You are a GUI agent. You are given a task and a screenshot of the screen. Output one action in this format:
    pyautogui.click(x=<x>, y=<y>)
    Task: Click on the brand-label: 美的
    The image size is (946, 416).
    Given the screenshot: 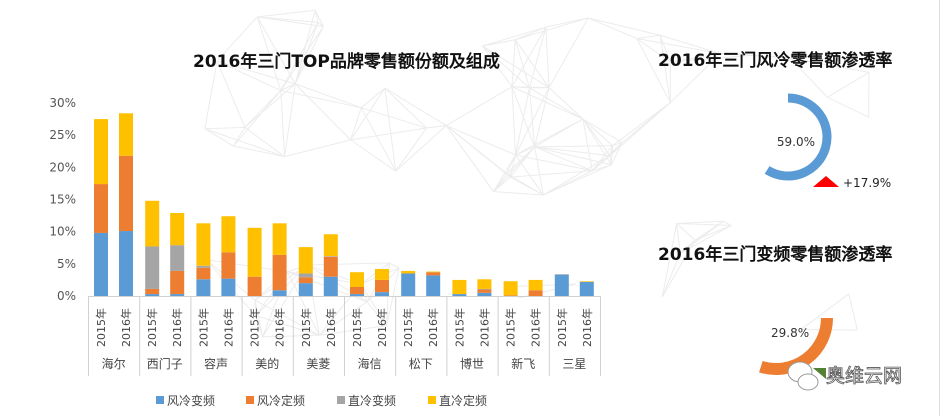 What is the action you would take?
    pyautogui.click(x=267, y=363)
    